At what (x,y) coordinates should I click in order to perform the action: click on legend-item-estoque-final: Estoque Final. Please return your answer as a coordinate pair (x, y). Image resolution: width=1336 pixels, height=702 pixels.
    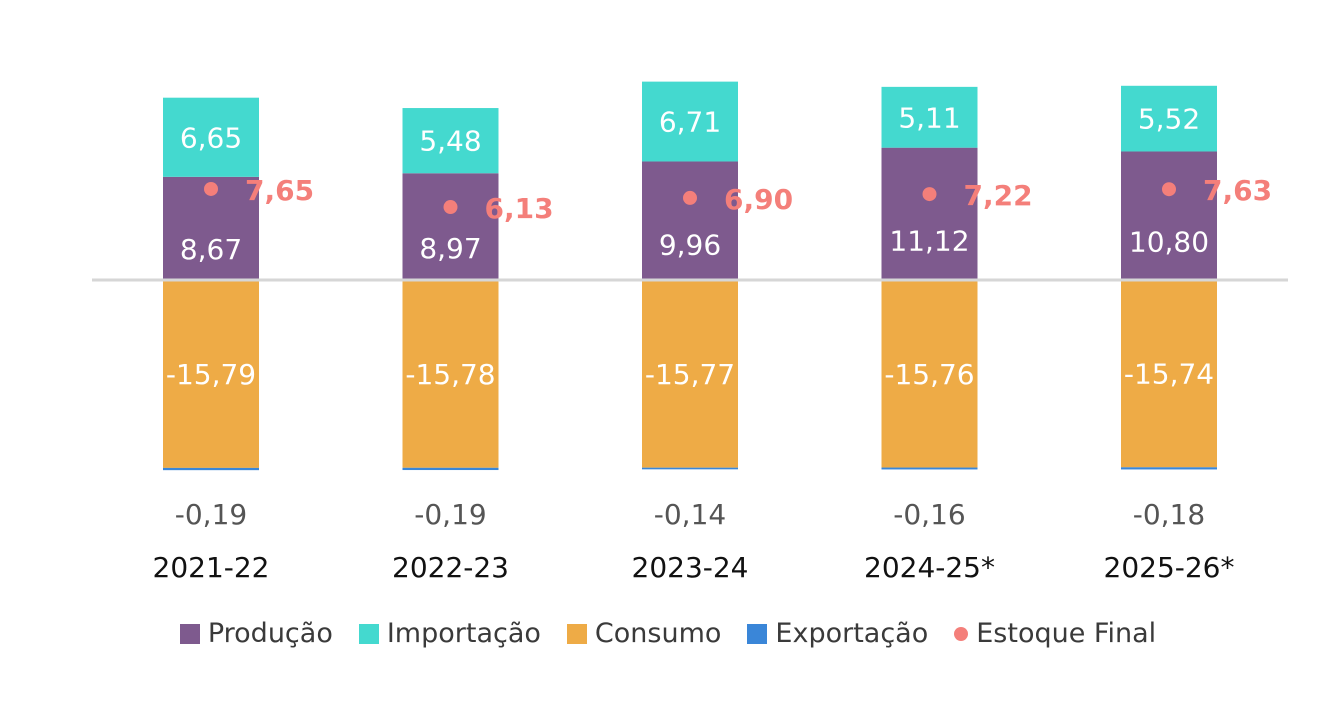
    Looking at the image, I should click on (1055, 633).